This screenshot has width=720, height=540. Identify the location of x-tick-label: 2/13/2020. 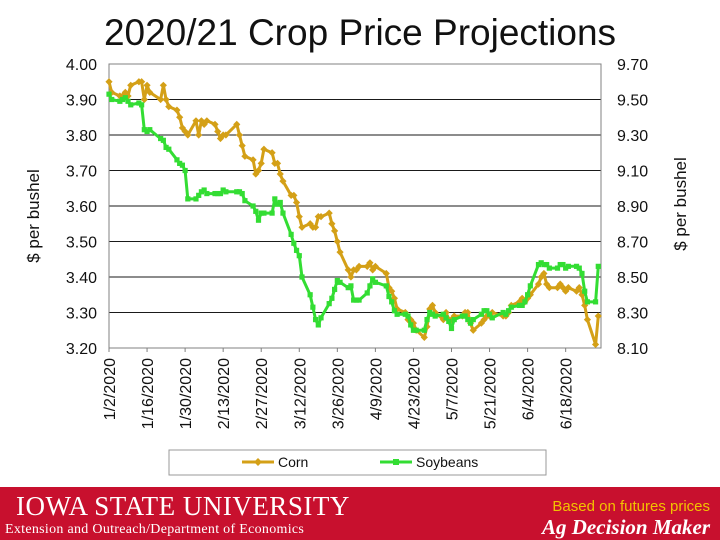
(224, 393).